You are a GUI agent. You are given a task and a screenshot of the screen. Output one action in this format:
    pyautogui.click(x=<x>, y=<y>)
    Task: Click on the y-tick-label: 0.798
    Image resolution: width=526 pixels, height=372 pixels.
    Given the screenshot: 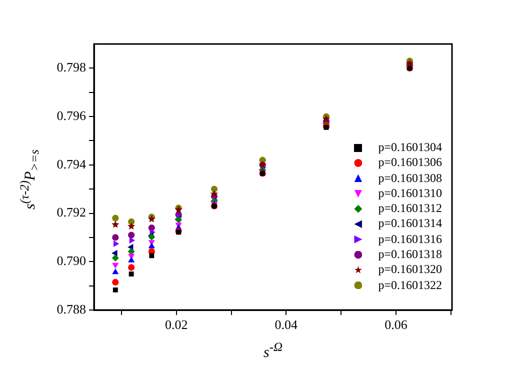 What is the action you would take?
    pyautogui.click(x=71, y=67)
    